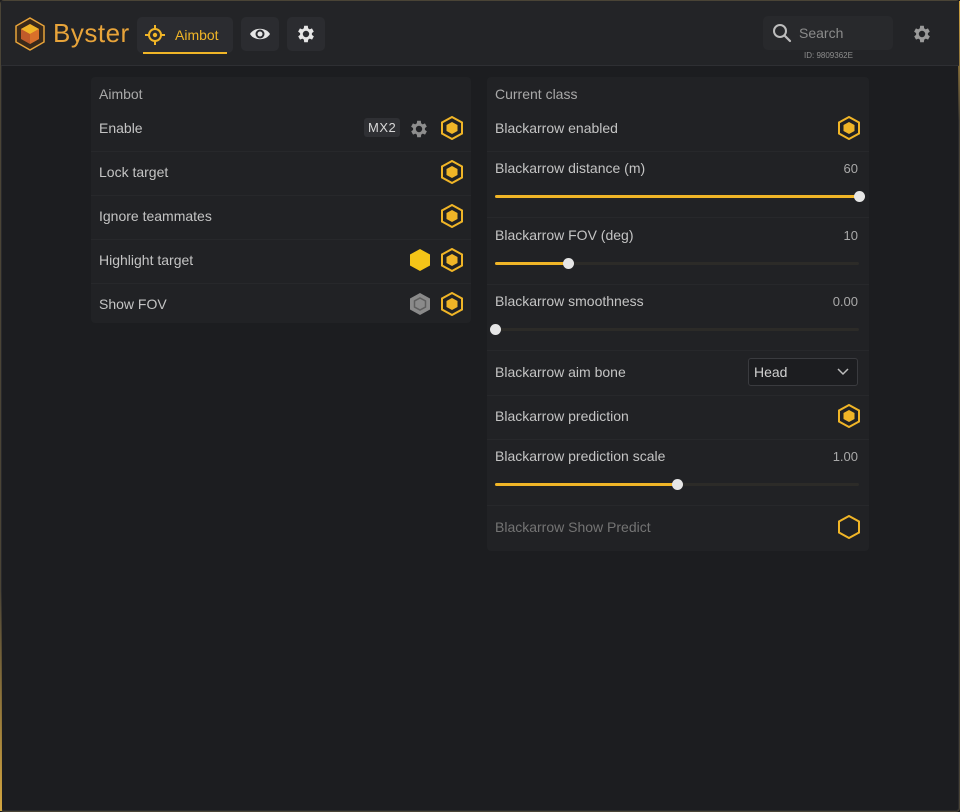  Describe the element at coordinates (573, 527) in the screenshot. I see `show-predict-label: Blackarrow Show Predict` at that location.